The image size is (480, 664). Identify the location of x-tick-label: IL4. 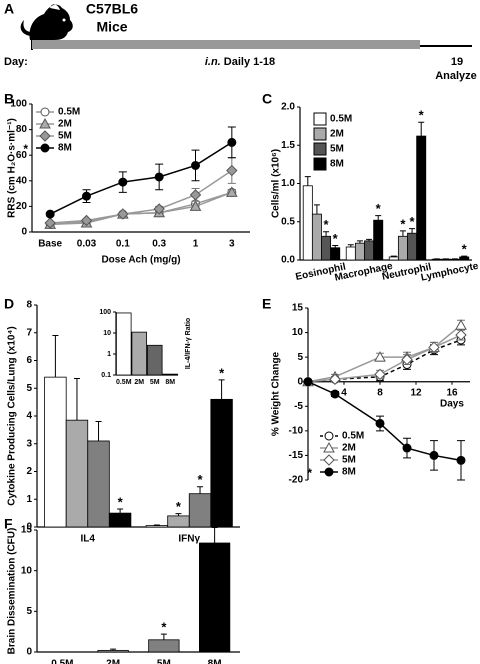
(88, 539).